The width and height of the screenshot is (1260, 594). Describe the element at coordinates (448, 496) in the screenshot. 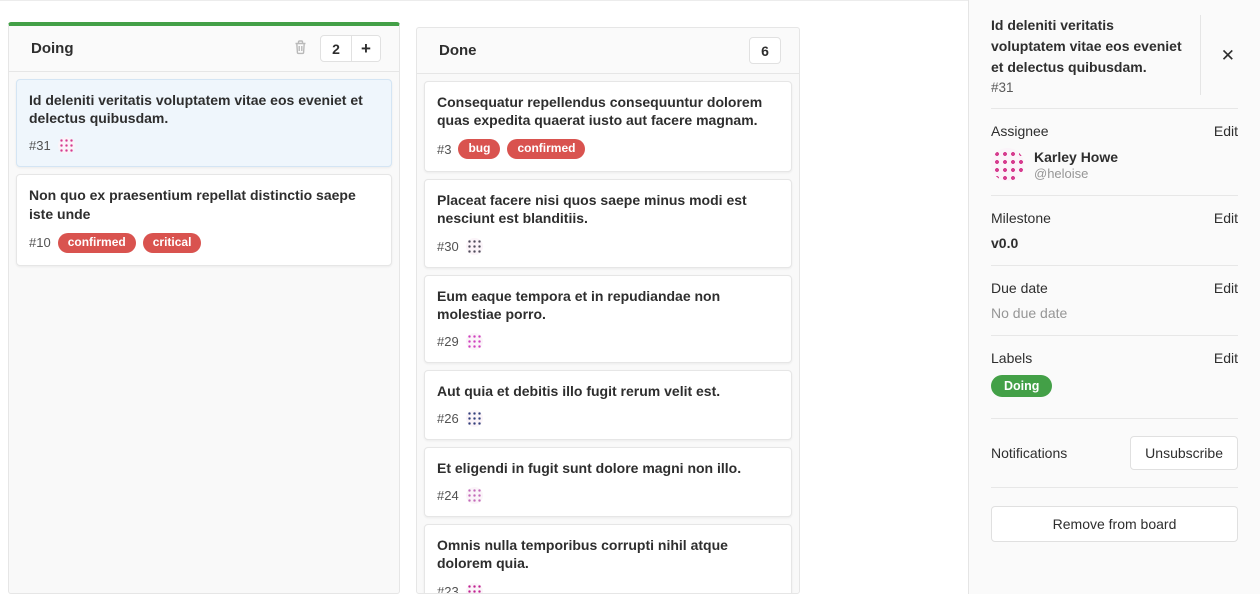

I see `issue-number: #24` at that location.